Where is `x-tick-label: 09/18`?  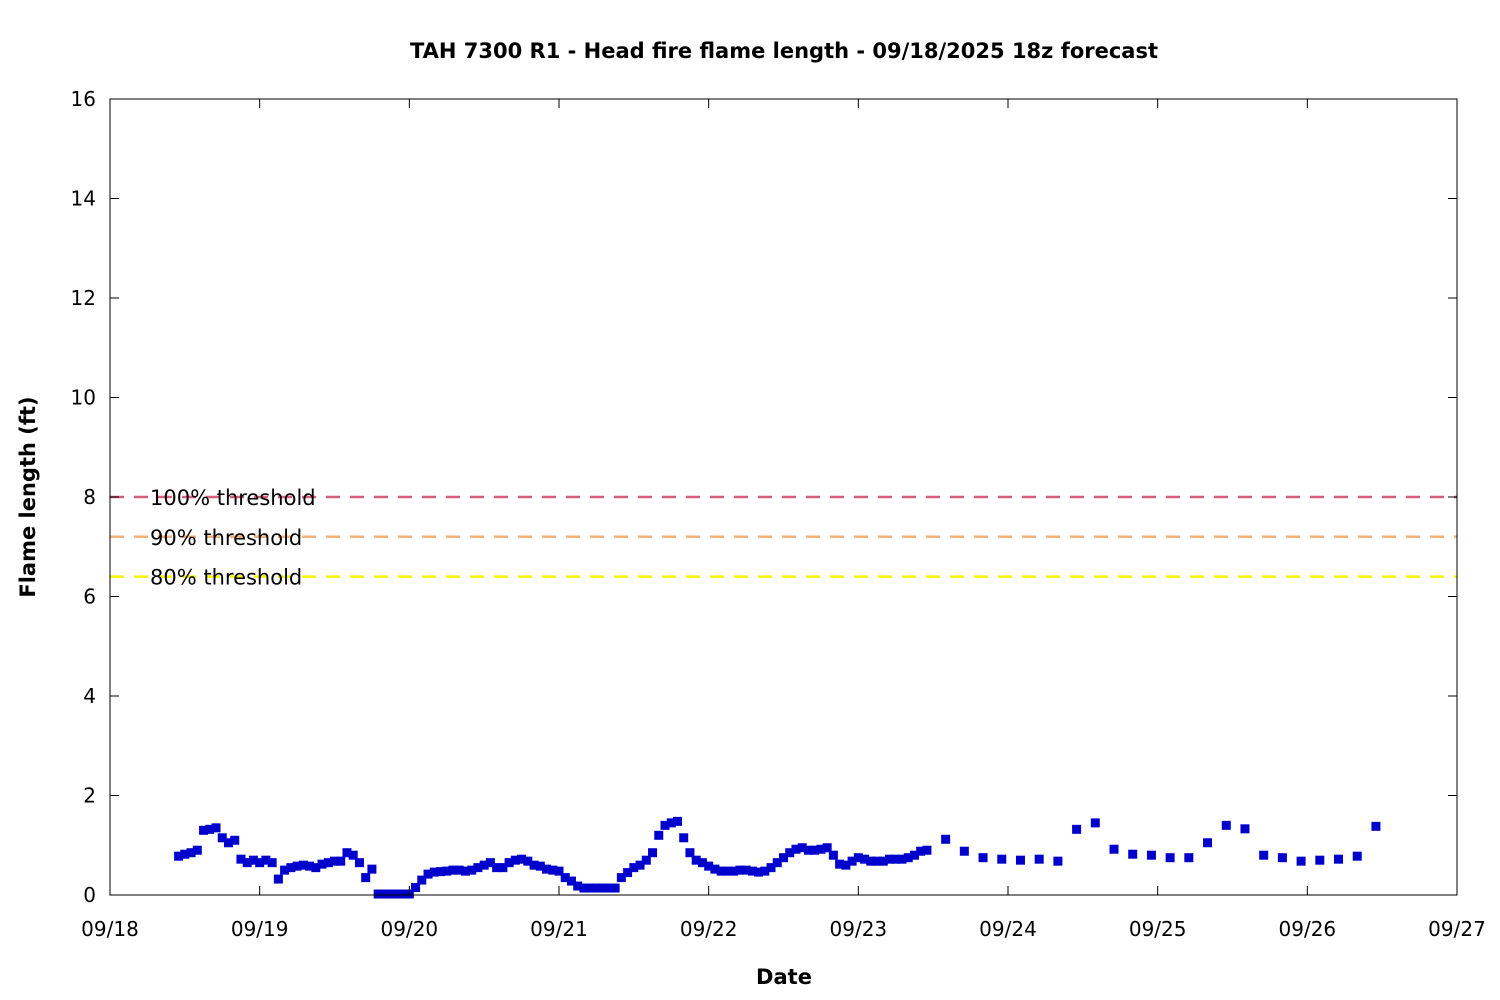 x-tick-label: 09/18 is located at coordinates (110, 929).